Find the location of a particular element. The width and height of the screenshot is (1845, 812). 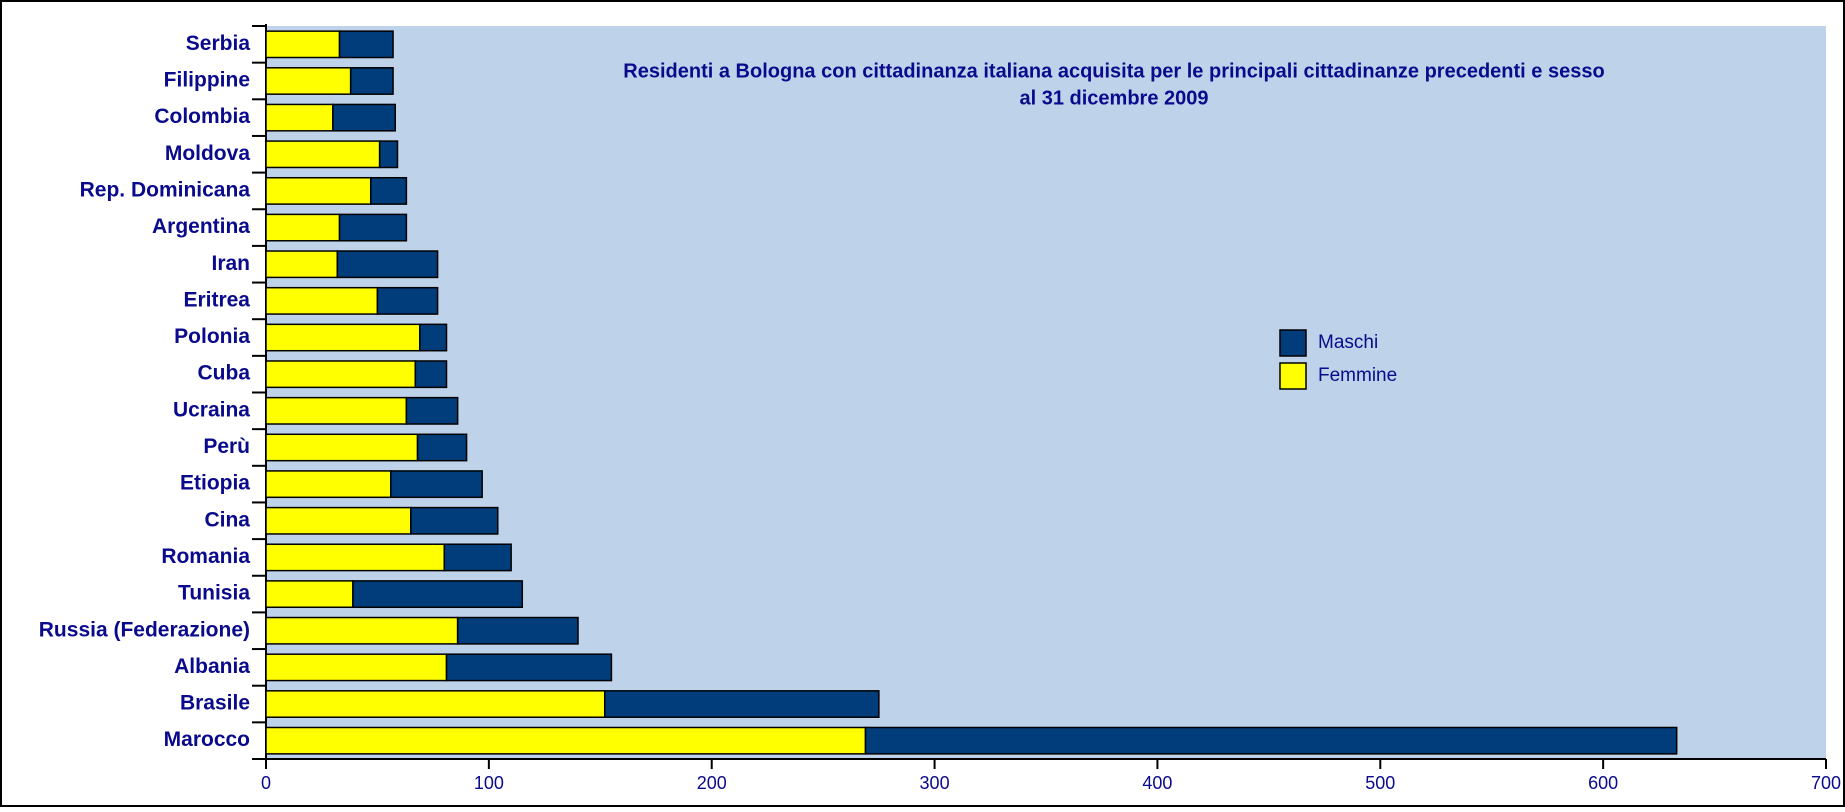

y-tick-label: Ucraina is located at coordinates (211, 409).